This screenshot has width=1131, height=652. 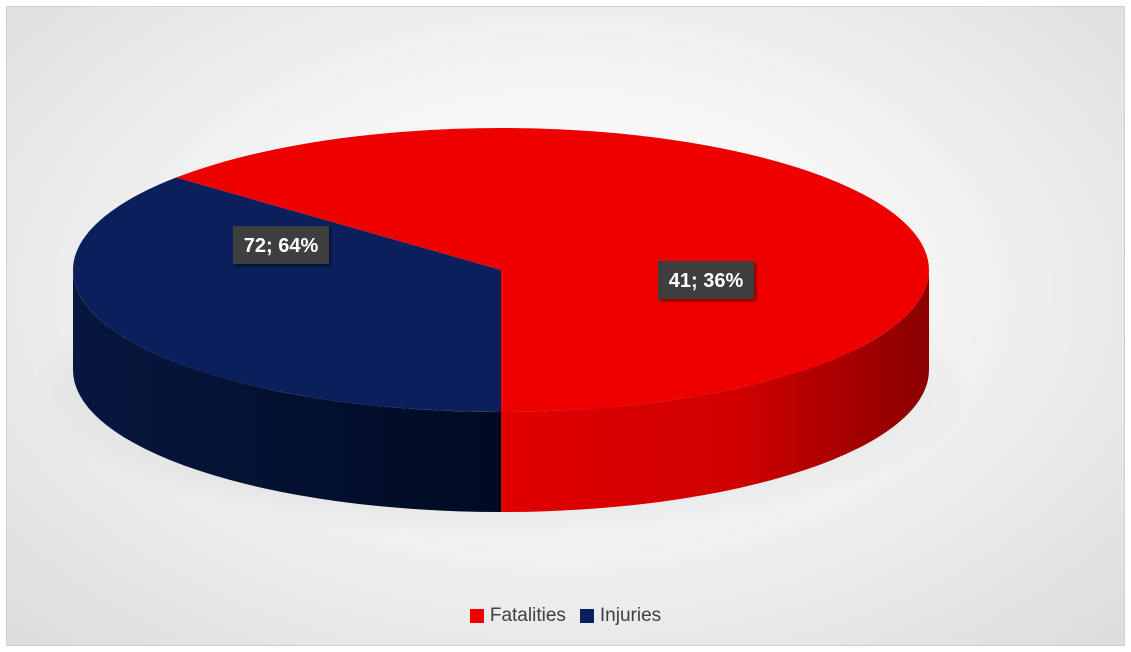 What do you see at coordinates (586, 616) in the screenshot?
I see `legend-swatch-injuries` at bounding box center [586, 616].